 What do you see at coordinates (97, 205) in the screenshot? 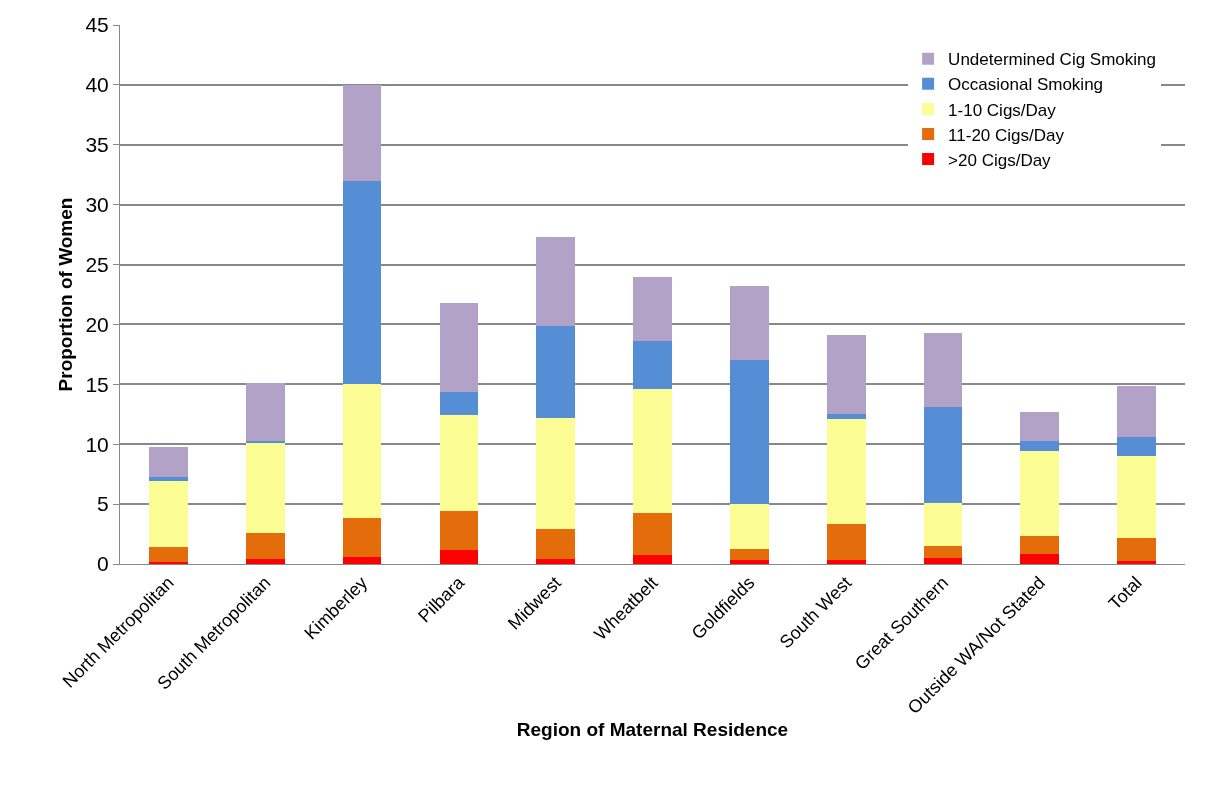
I see `y-tick-label: 30` at bounding box center [97, 205].